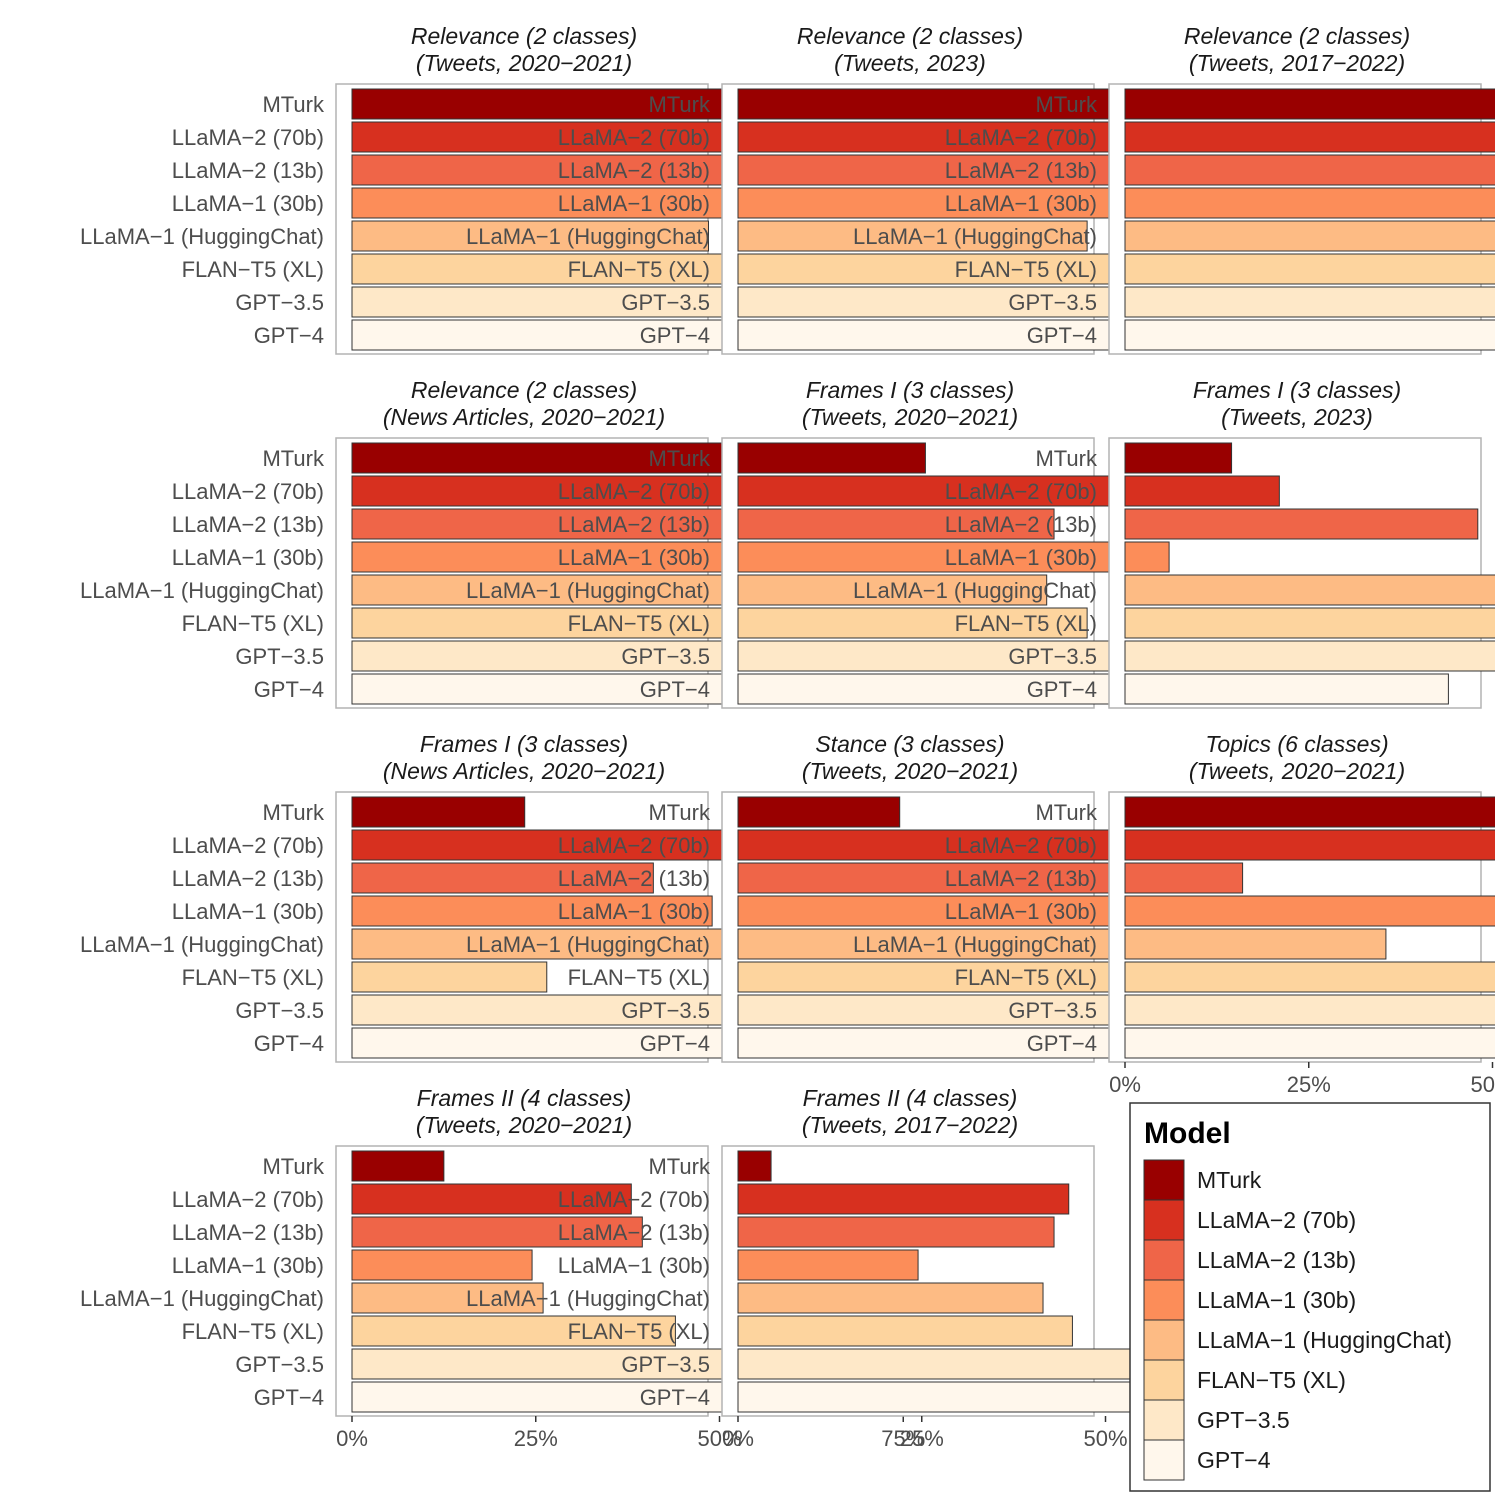 Image resolution: width=1495 pixels, height=1500 pixels. I want to click on panel-title-line-1: Frames I (3 classes), so click(1297, 390).